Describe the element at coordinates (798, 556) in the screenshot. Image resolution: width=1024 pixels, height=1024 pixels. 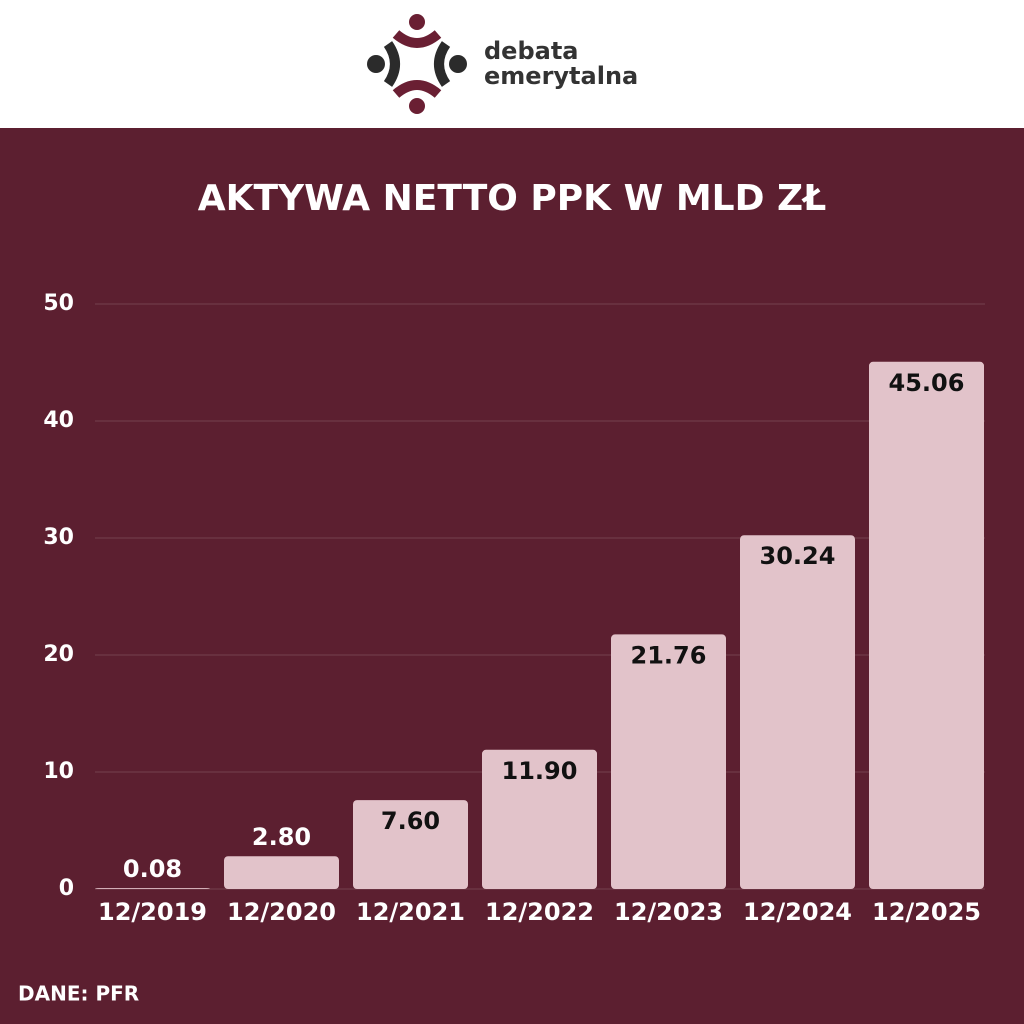
I see `value-label: 30.24` at that location.